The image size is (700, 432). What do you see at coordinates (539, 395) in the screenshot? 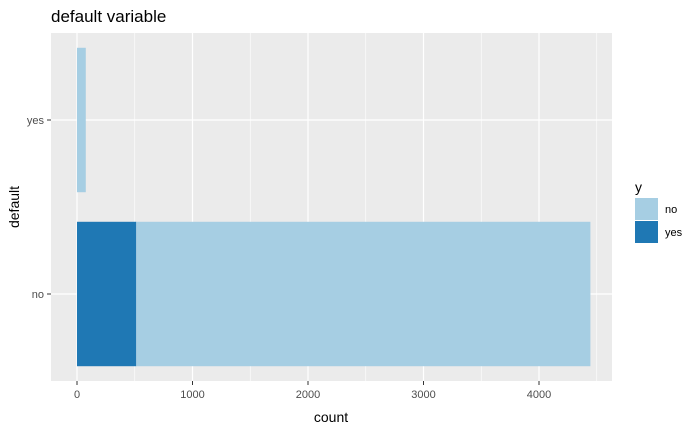
I see `x-tick-label: 4000` at bounding box center [539, 395].